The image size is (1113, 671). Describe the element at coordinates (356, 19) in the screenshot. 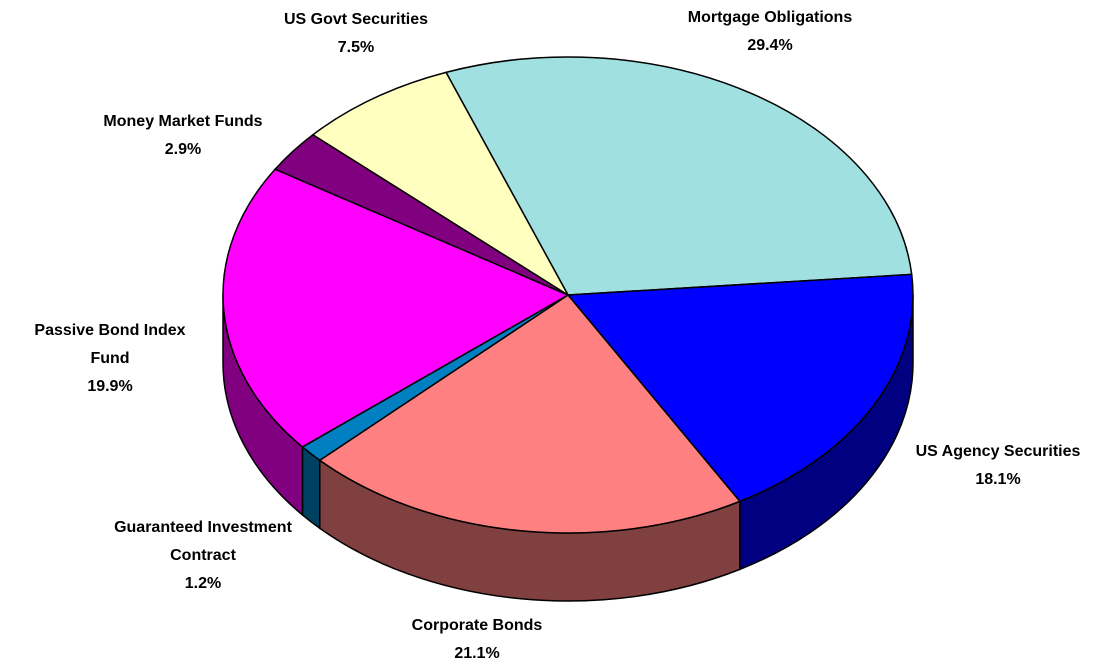

I see `category-label: US Govt Securities` at that location.